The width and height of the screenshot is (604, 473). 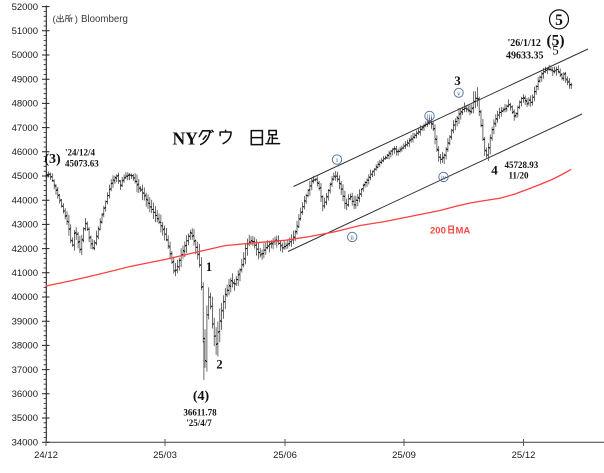 I want to click on svg-text: 37000, so click(x=25, y=370).